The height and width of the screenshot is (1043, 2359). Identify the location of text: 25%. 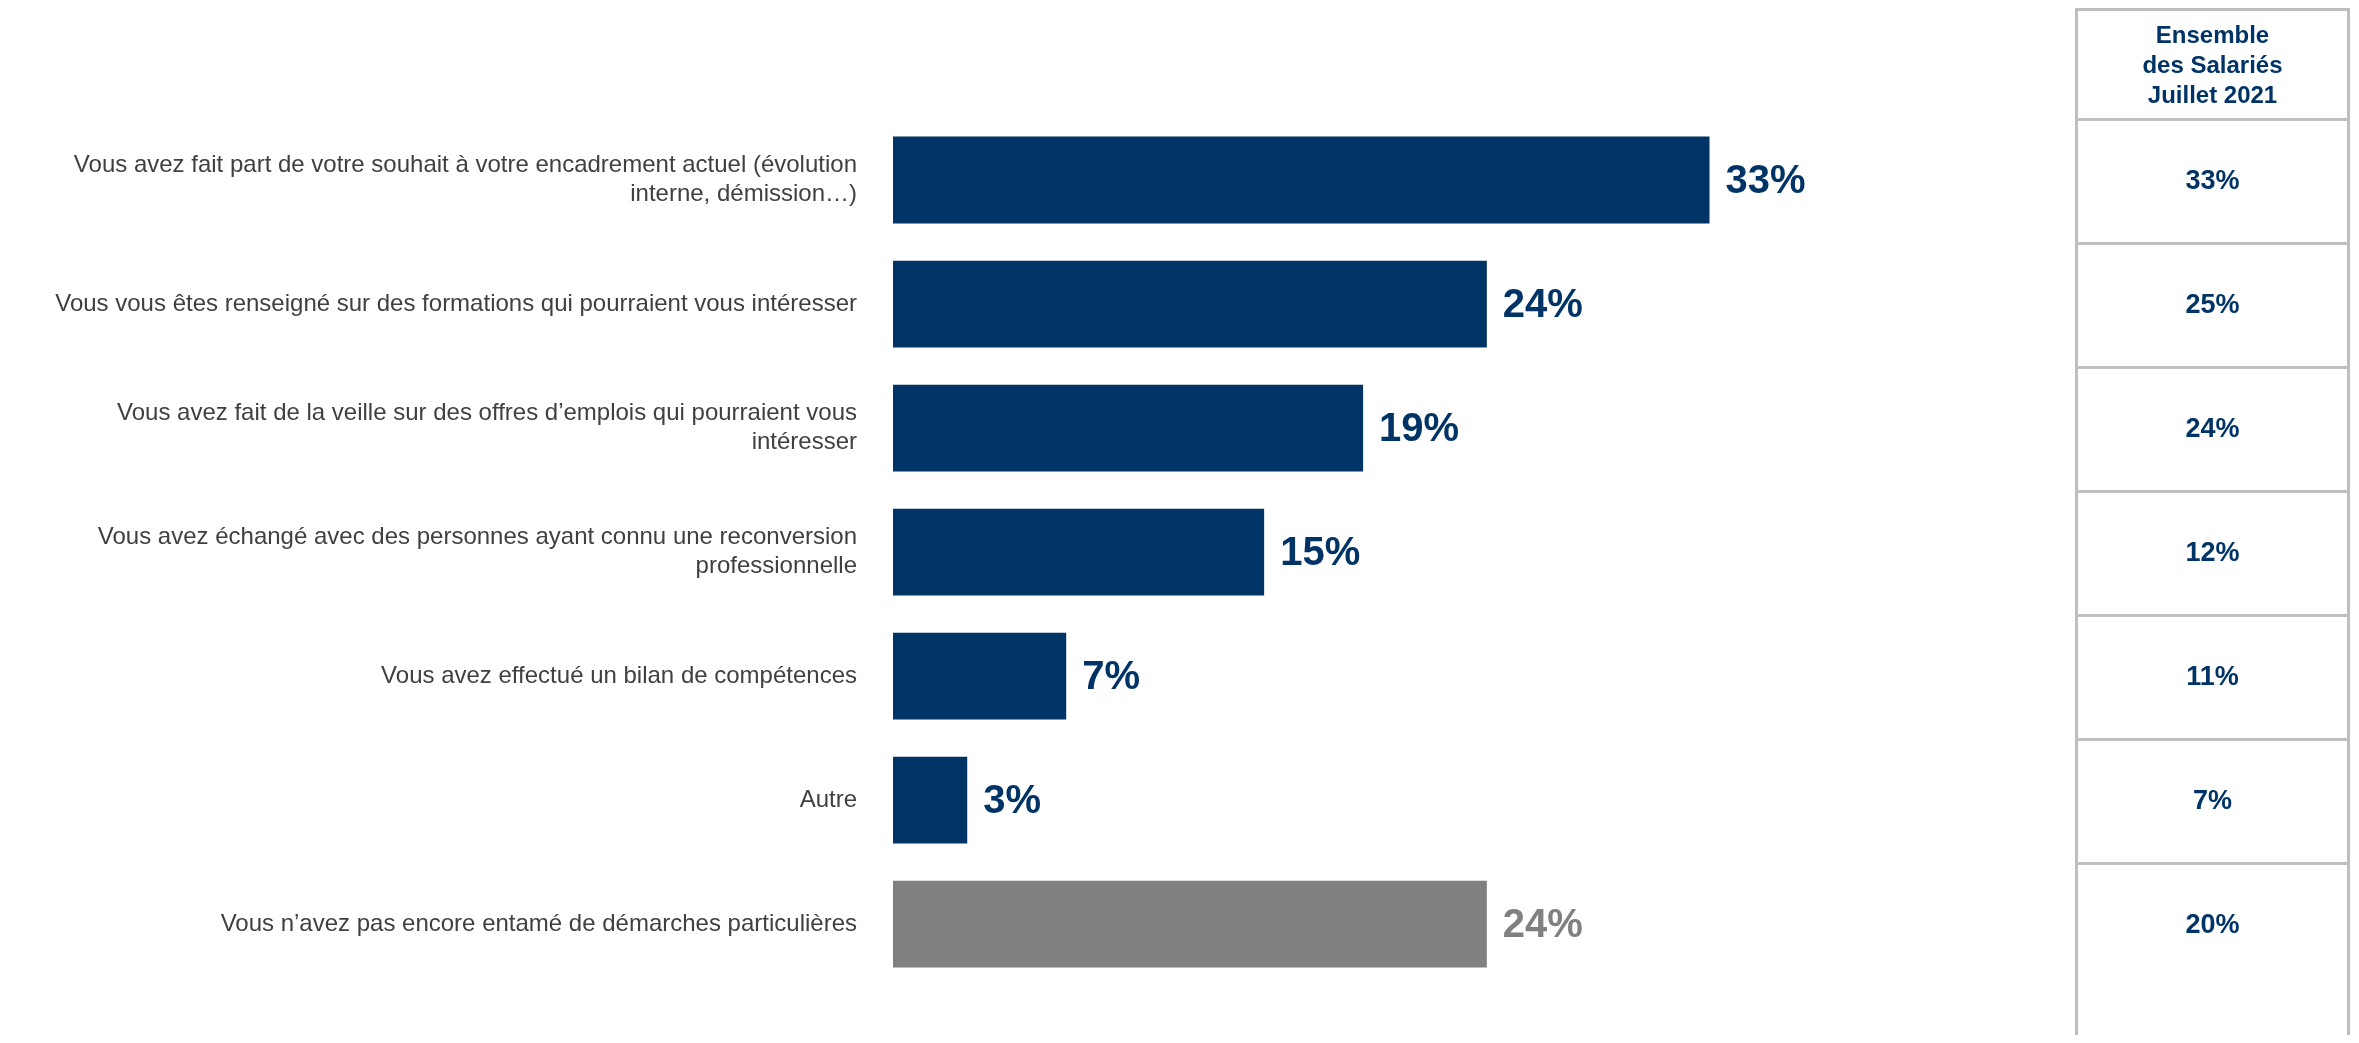
(2212, 304).